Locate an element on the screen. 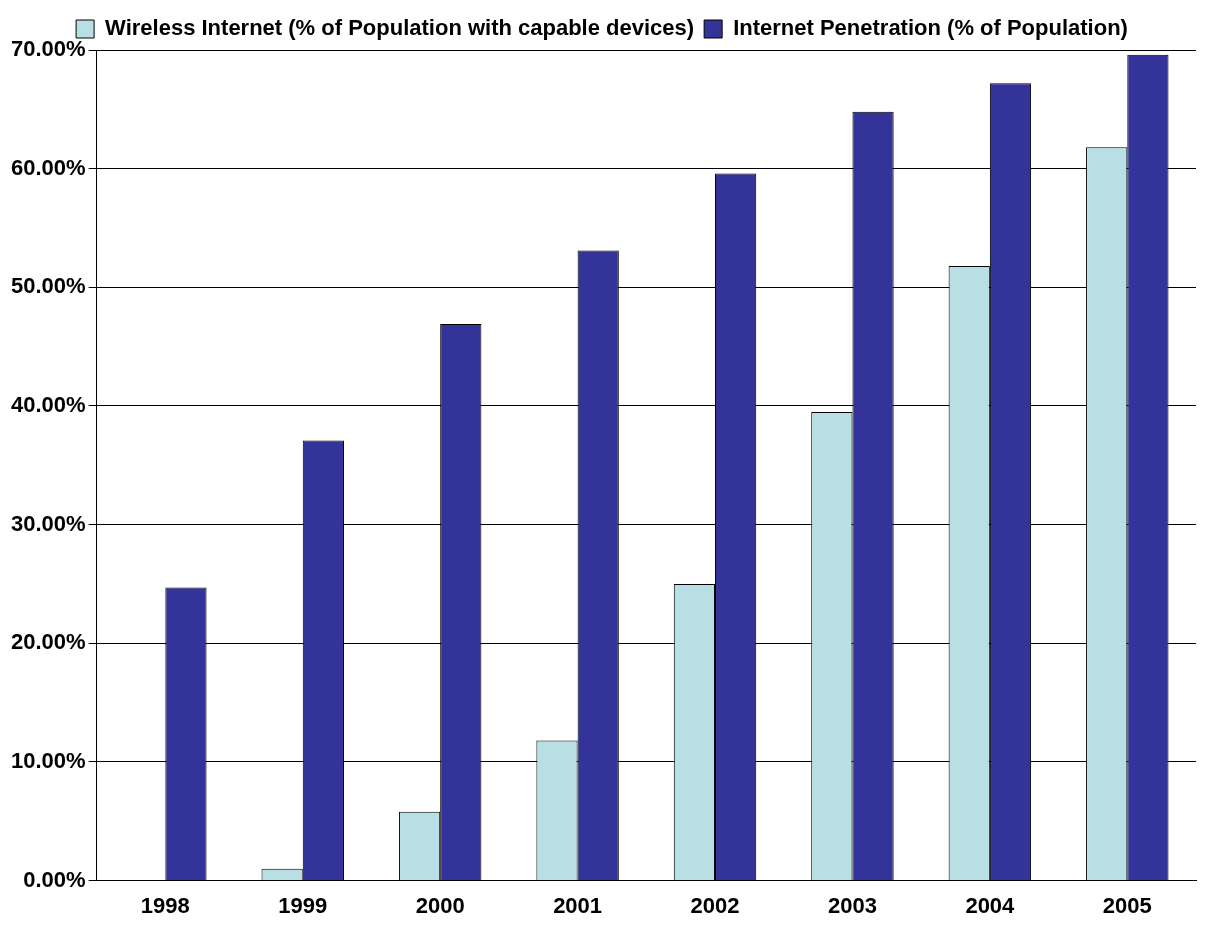  x-tick-label: 2002 is located at coordinates (715, 905).